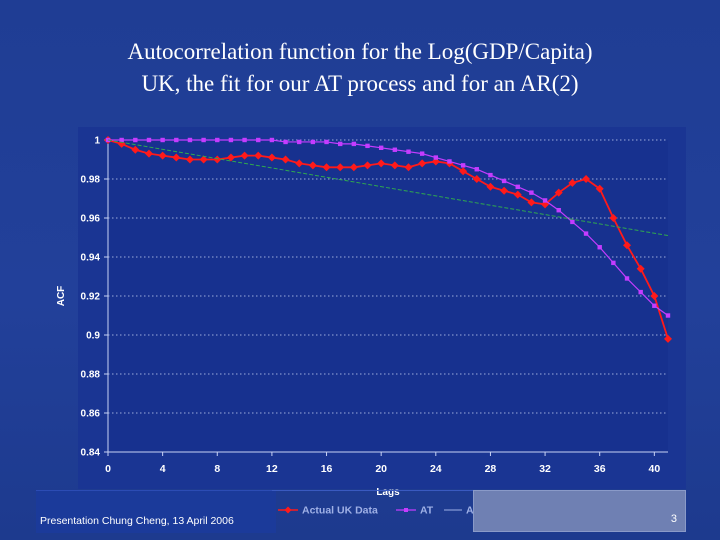 The image size is (720, 540). What do you see at coordinates (91, 219) in the screenshot?
I see `y-tick-label: 0.96` at bounding box center [91, 219].